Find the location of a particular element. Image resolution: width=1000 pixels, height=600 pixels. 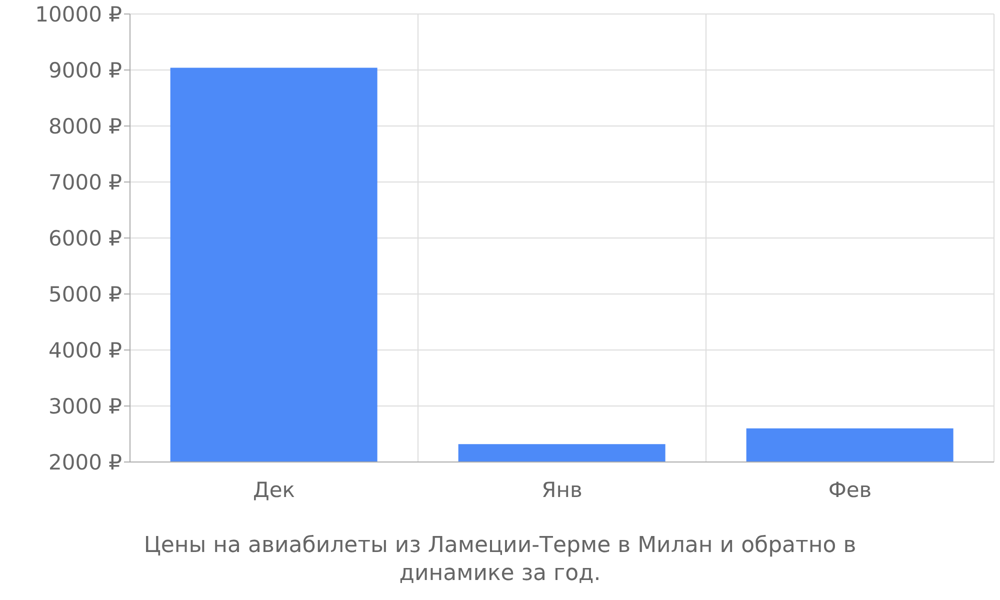

x-tick-label: Фев is located at coordinates (850, 490).